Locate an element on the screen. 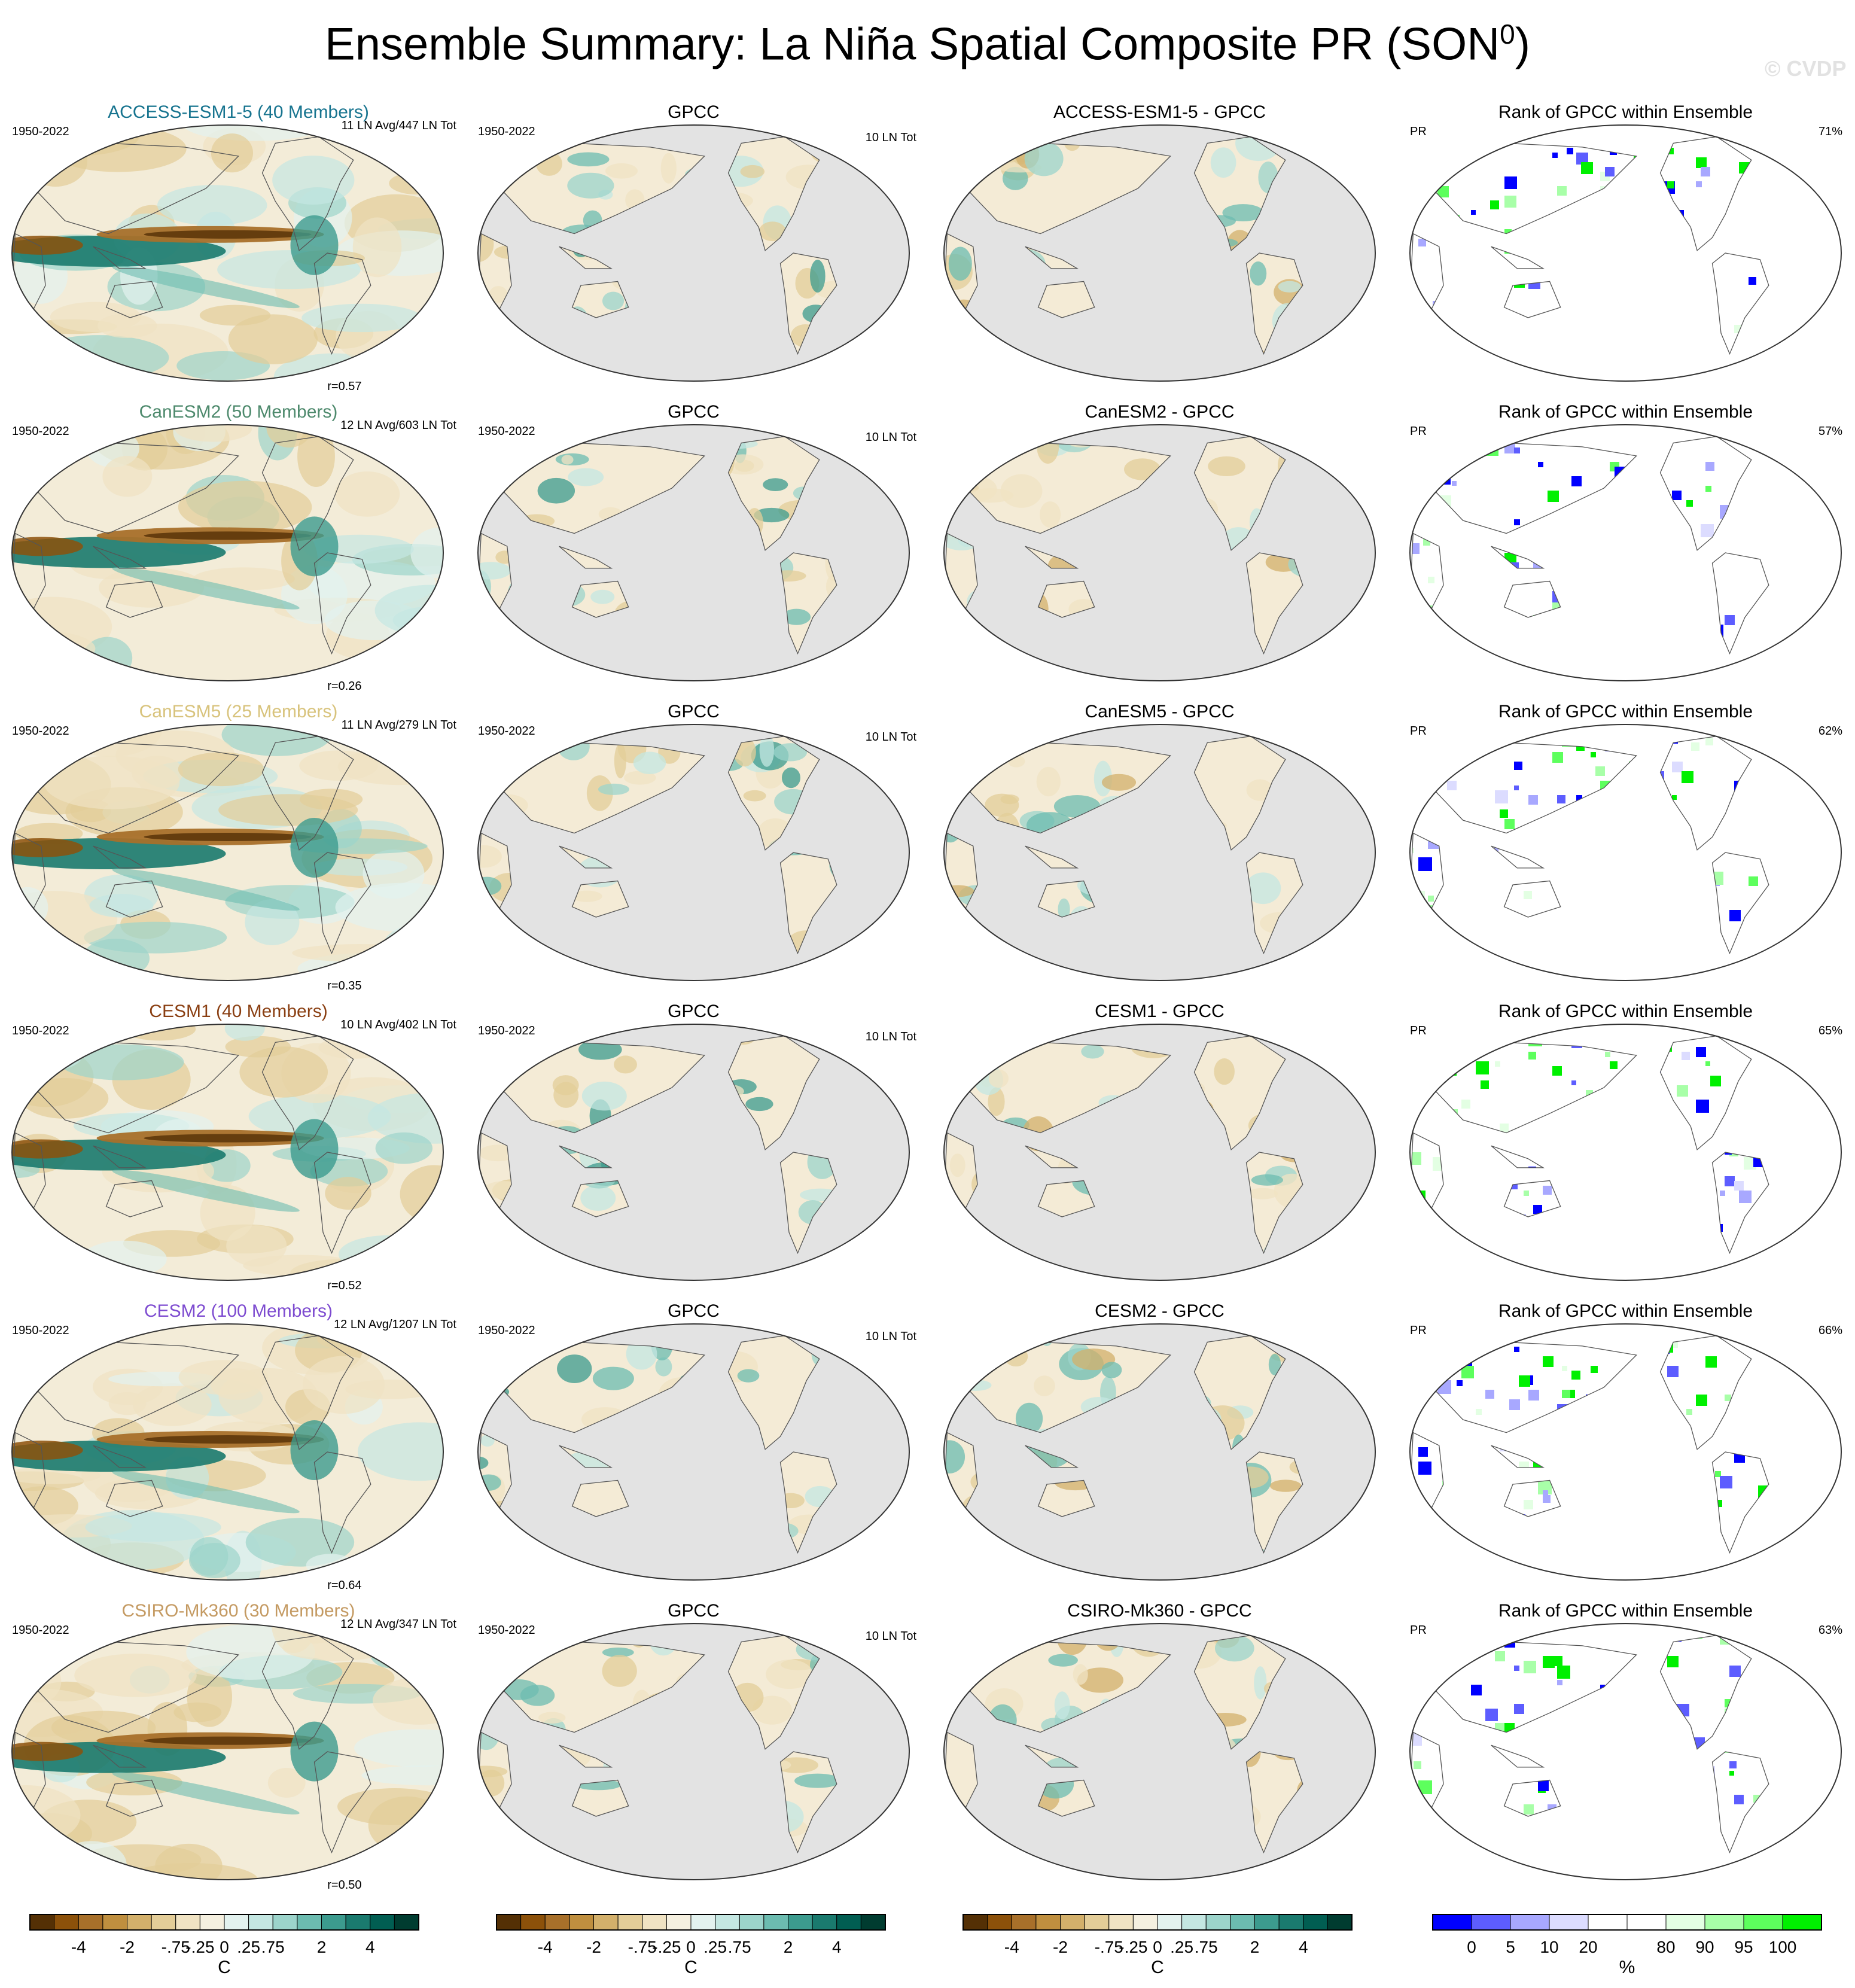 The height and width of the screenshot is (1988, 1855). colorbar-tick-label: 80 is located at coordinates (1665, 1947).